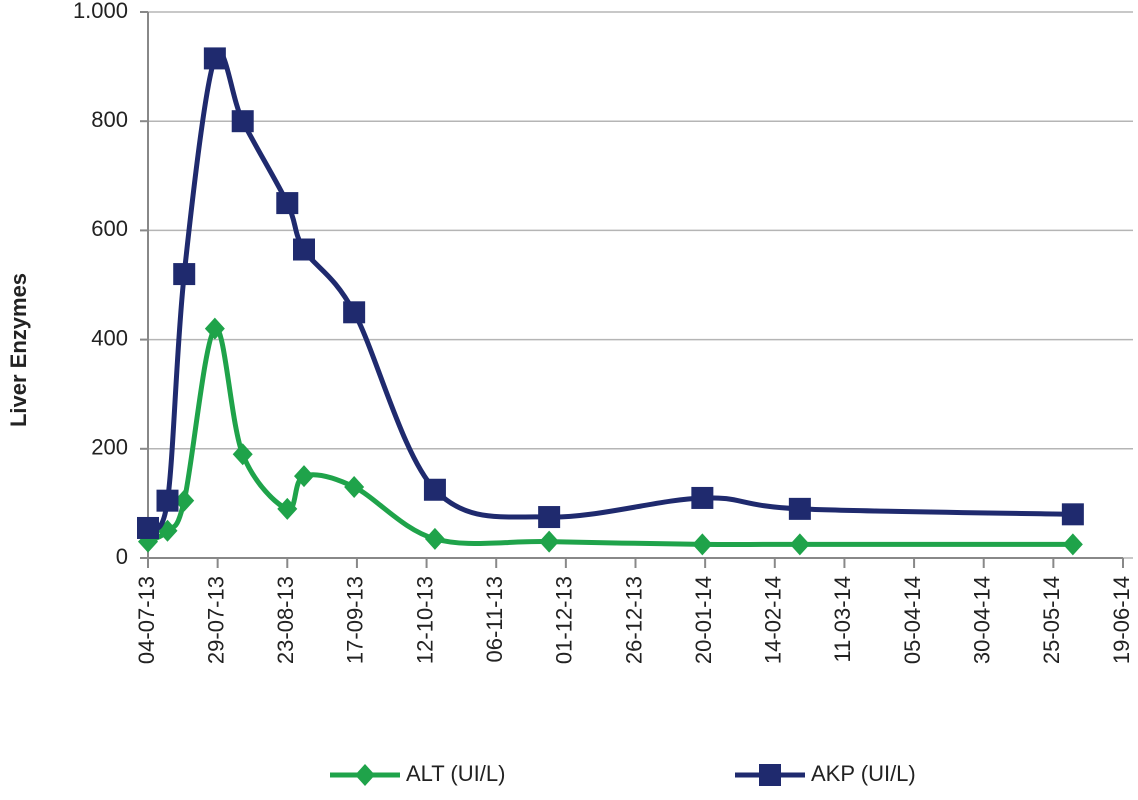  What do you see at coordinates (100, 11) in the screenshot?
I see `y-tick-label: 1.000` at bounding box center [100, 11].